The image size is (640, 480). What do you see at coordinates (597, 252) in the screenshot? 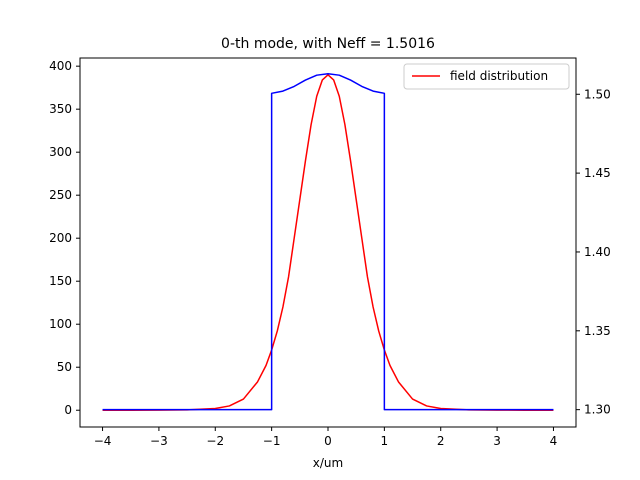
I see `y2-tick-label: 1.40` at bounding box center [597, 252].